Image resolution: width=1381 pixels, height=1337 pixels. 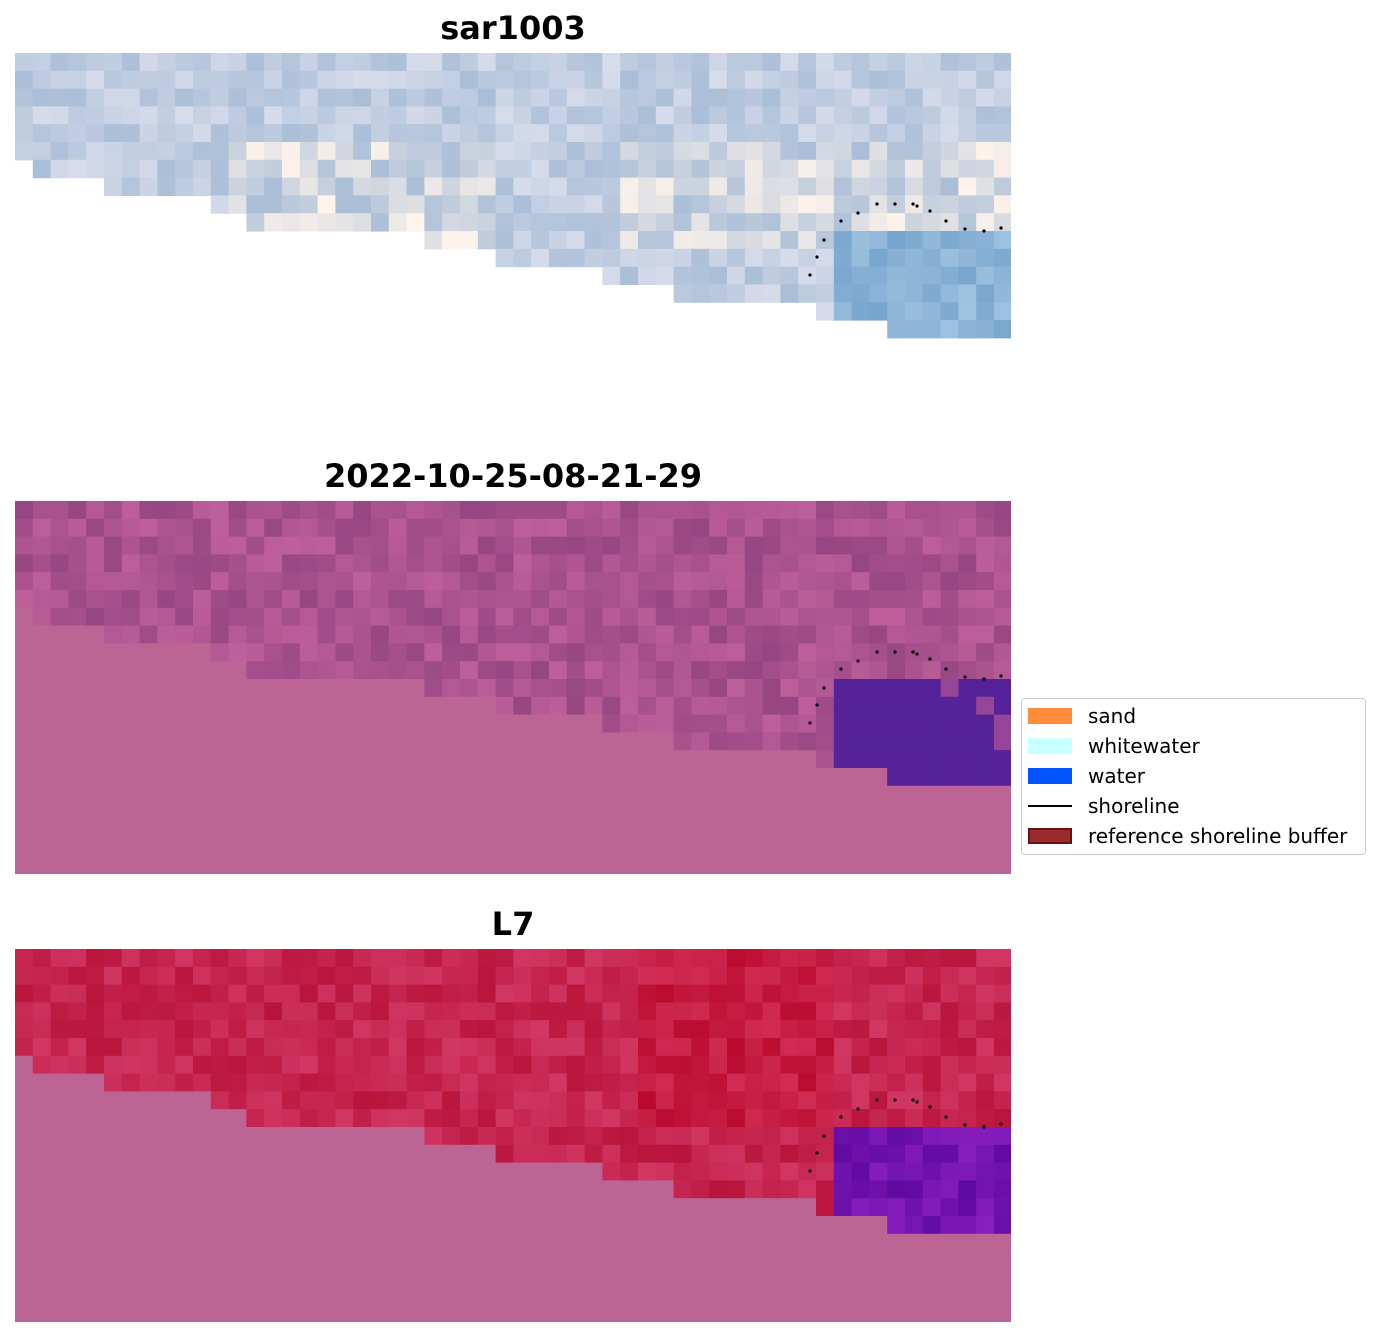 I want to click on shoreline-dot, so click(x=841, y=1117).